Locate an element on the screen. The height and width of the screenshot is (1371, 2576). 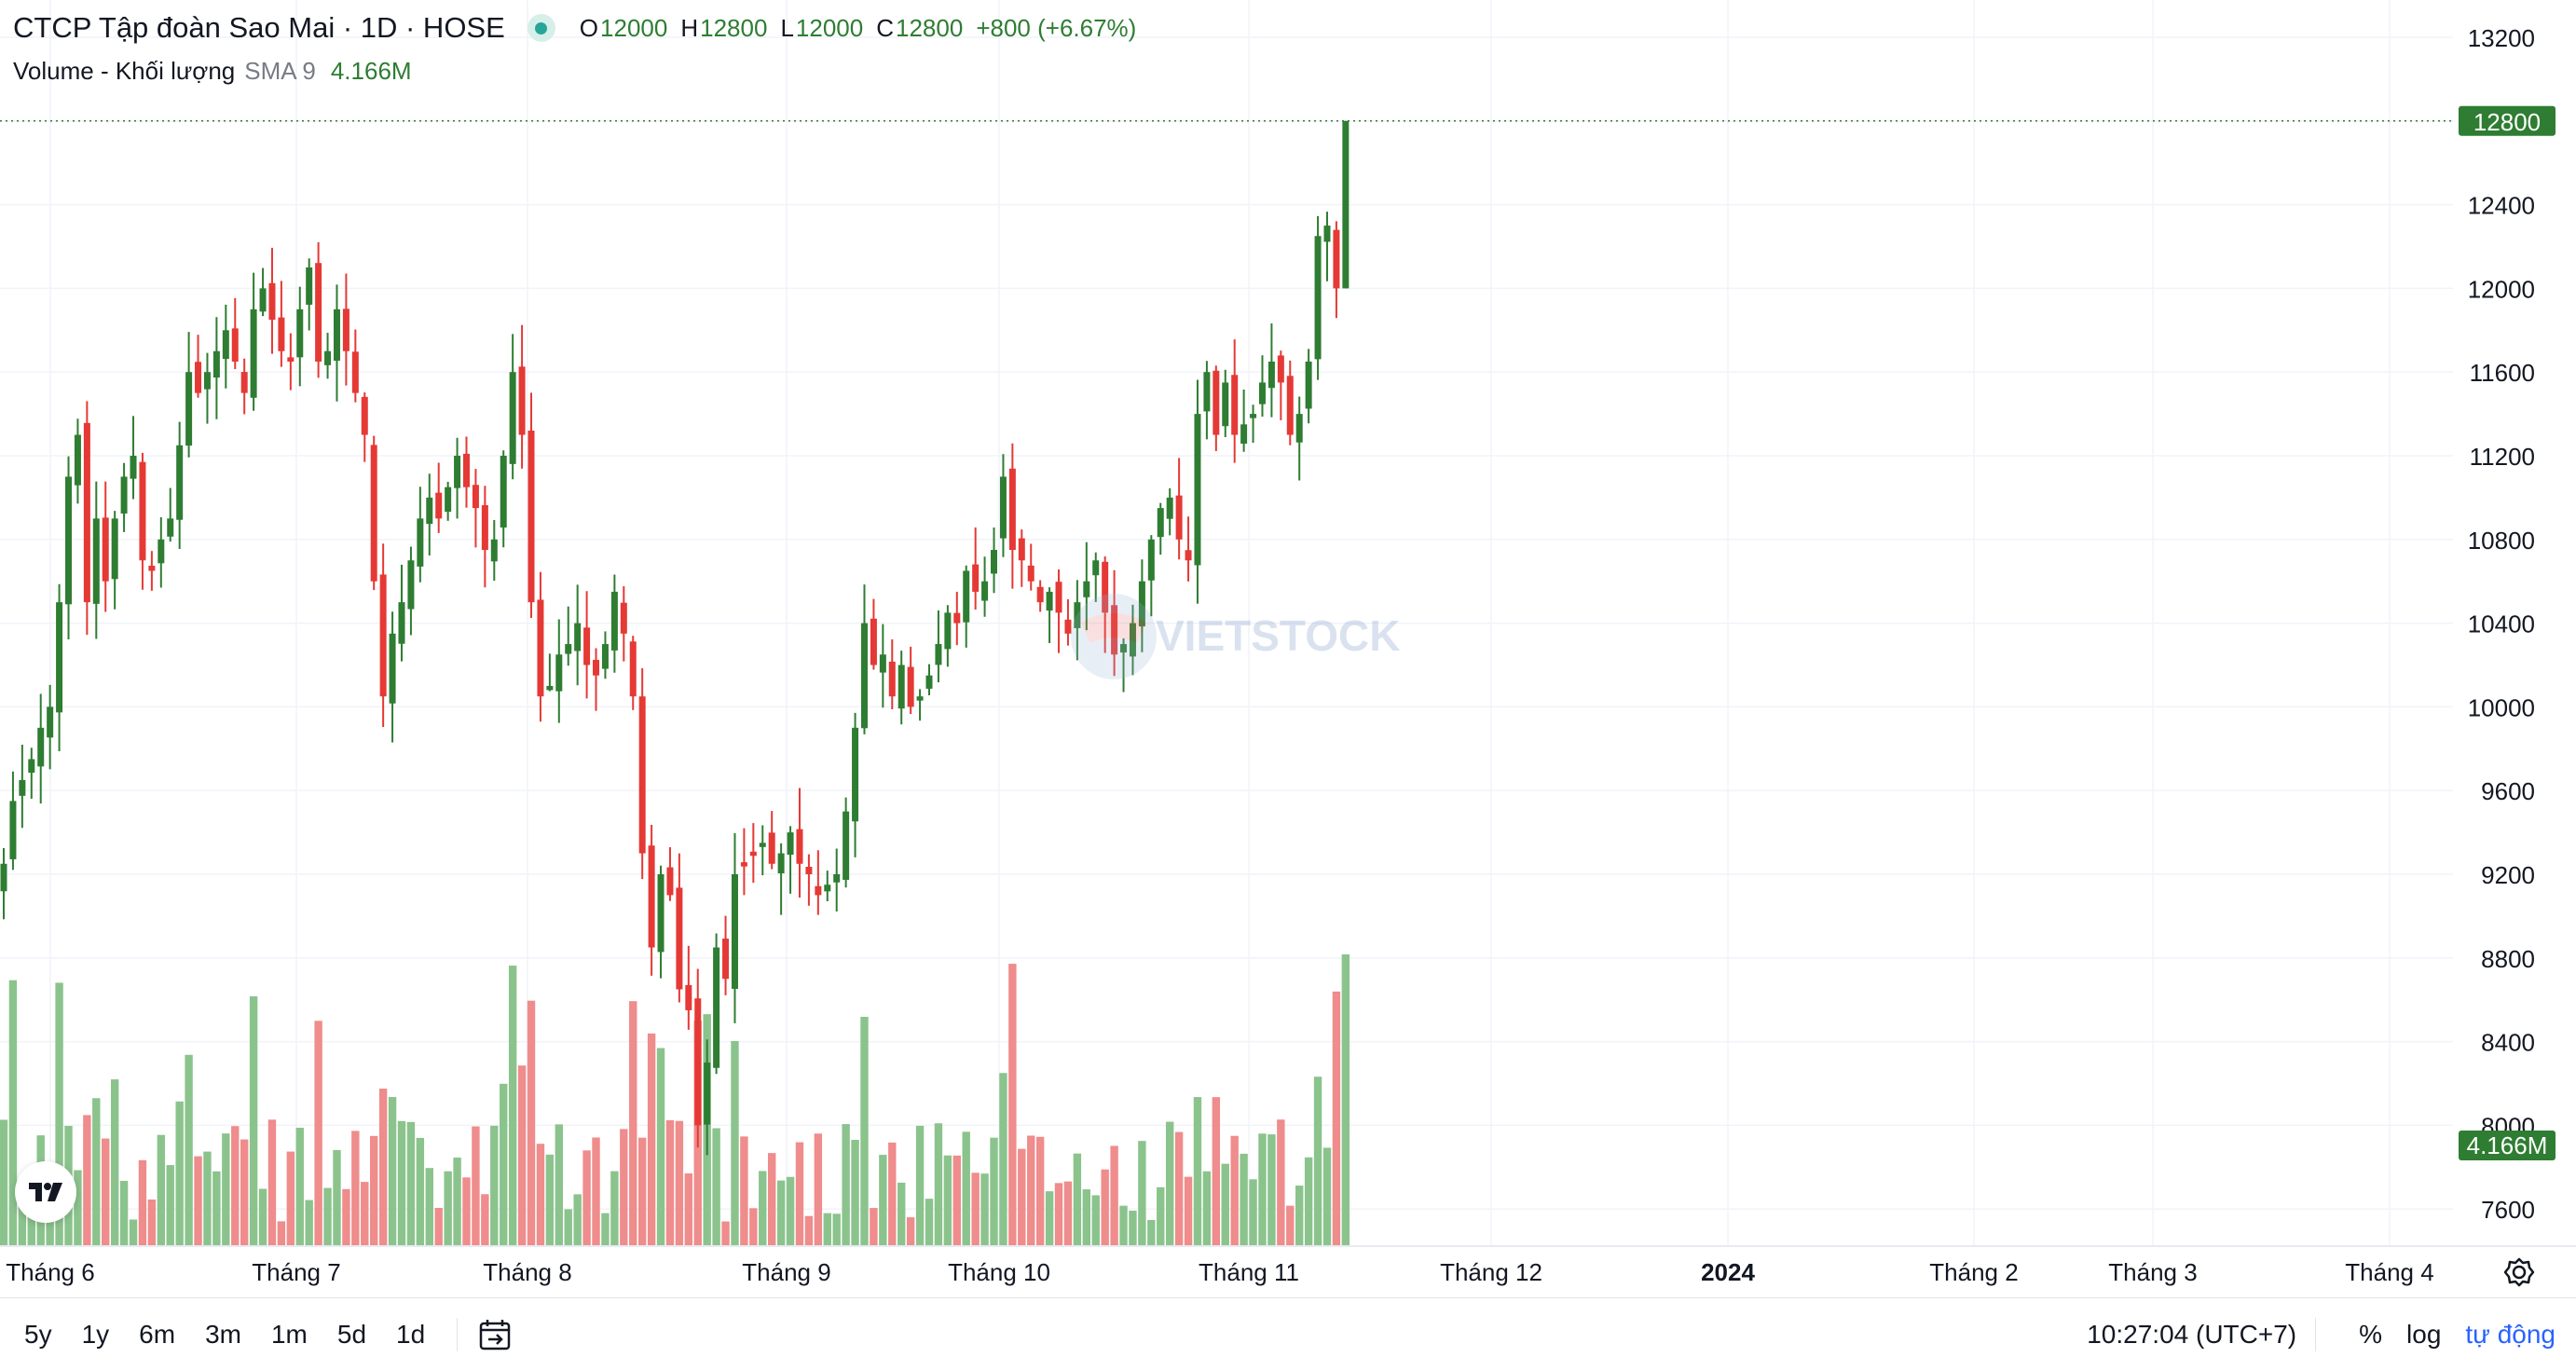
open-label: O is located at coordinates (589, 28).